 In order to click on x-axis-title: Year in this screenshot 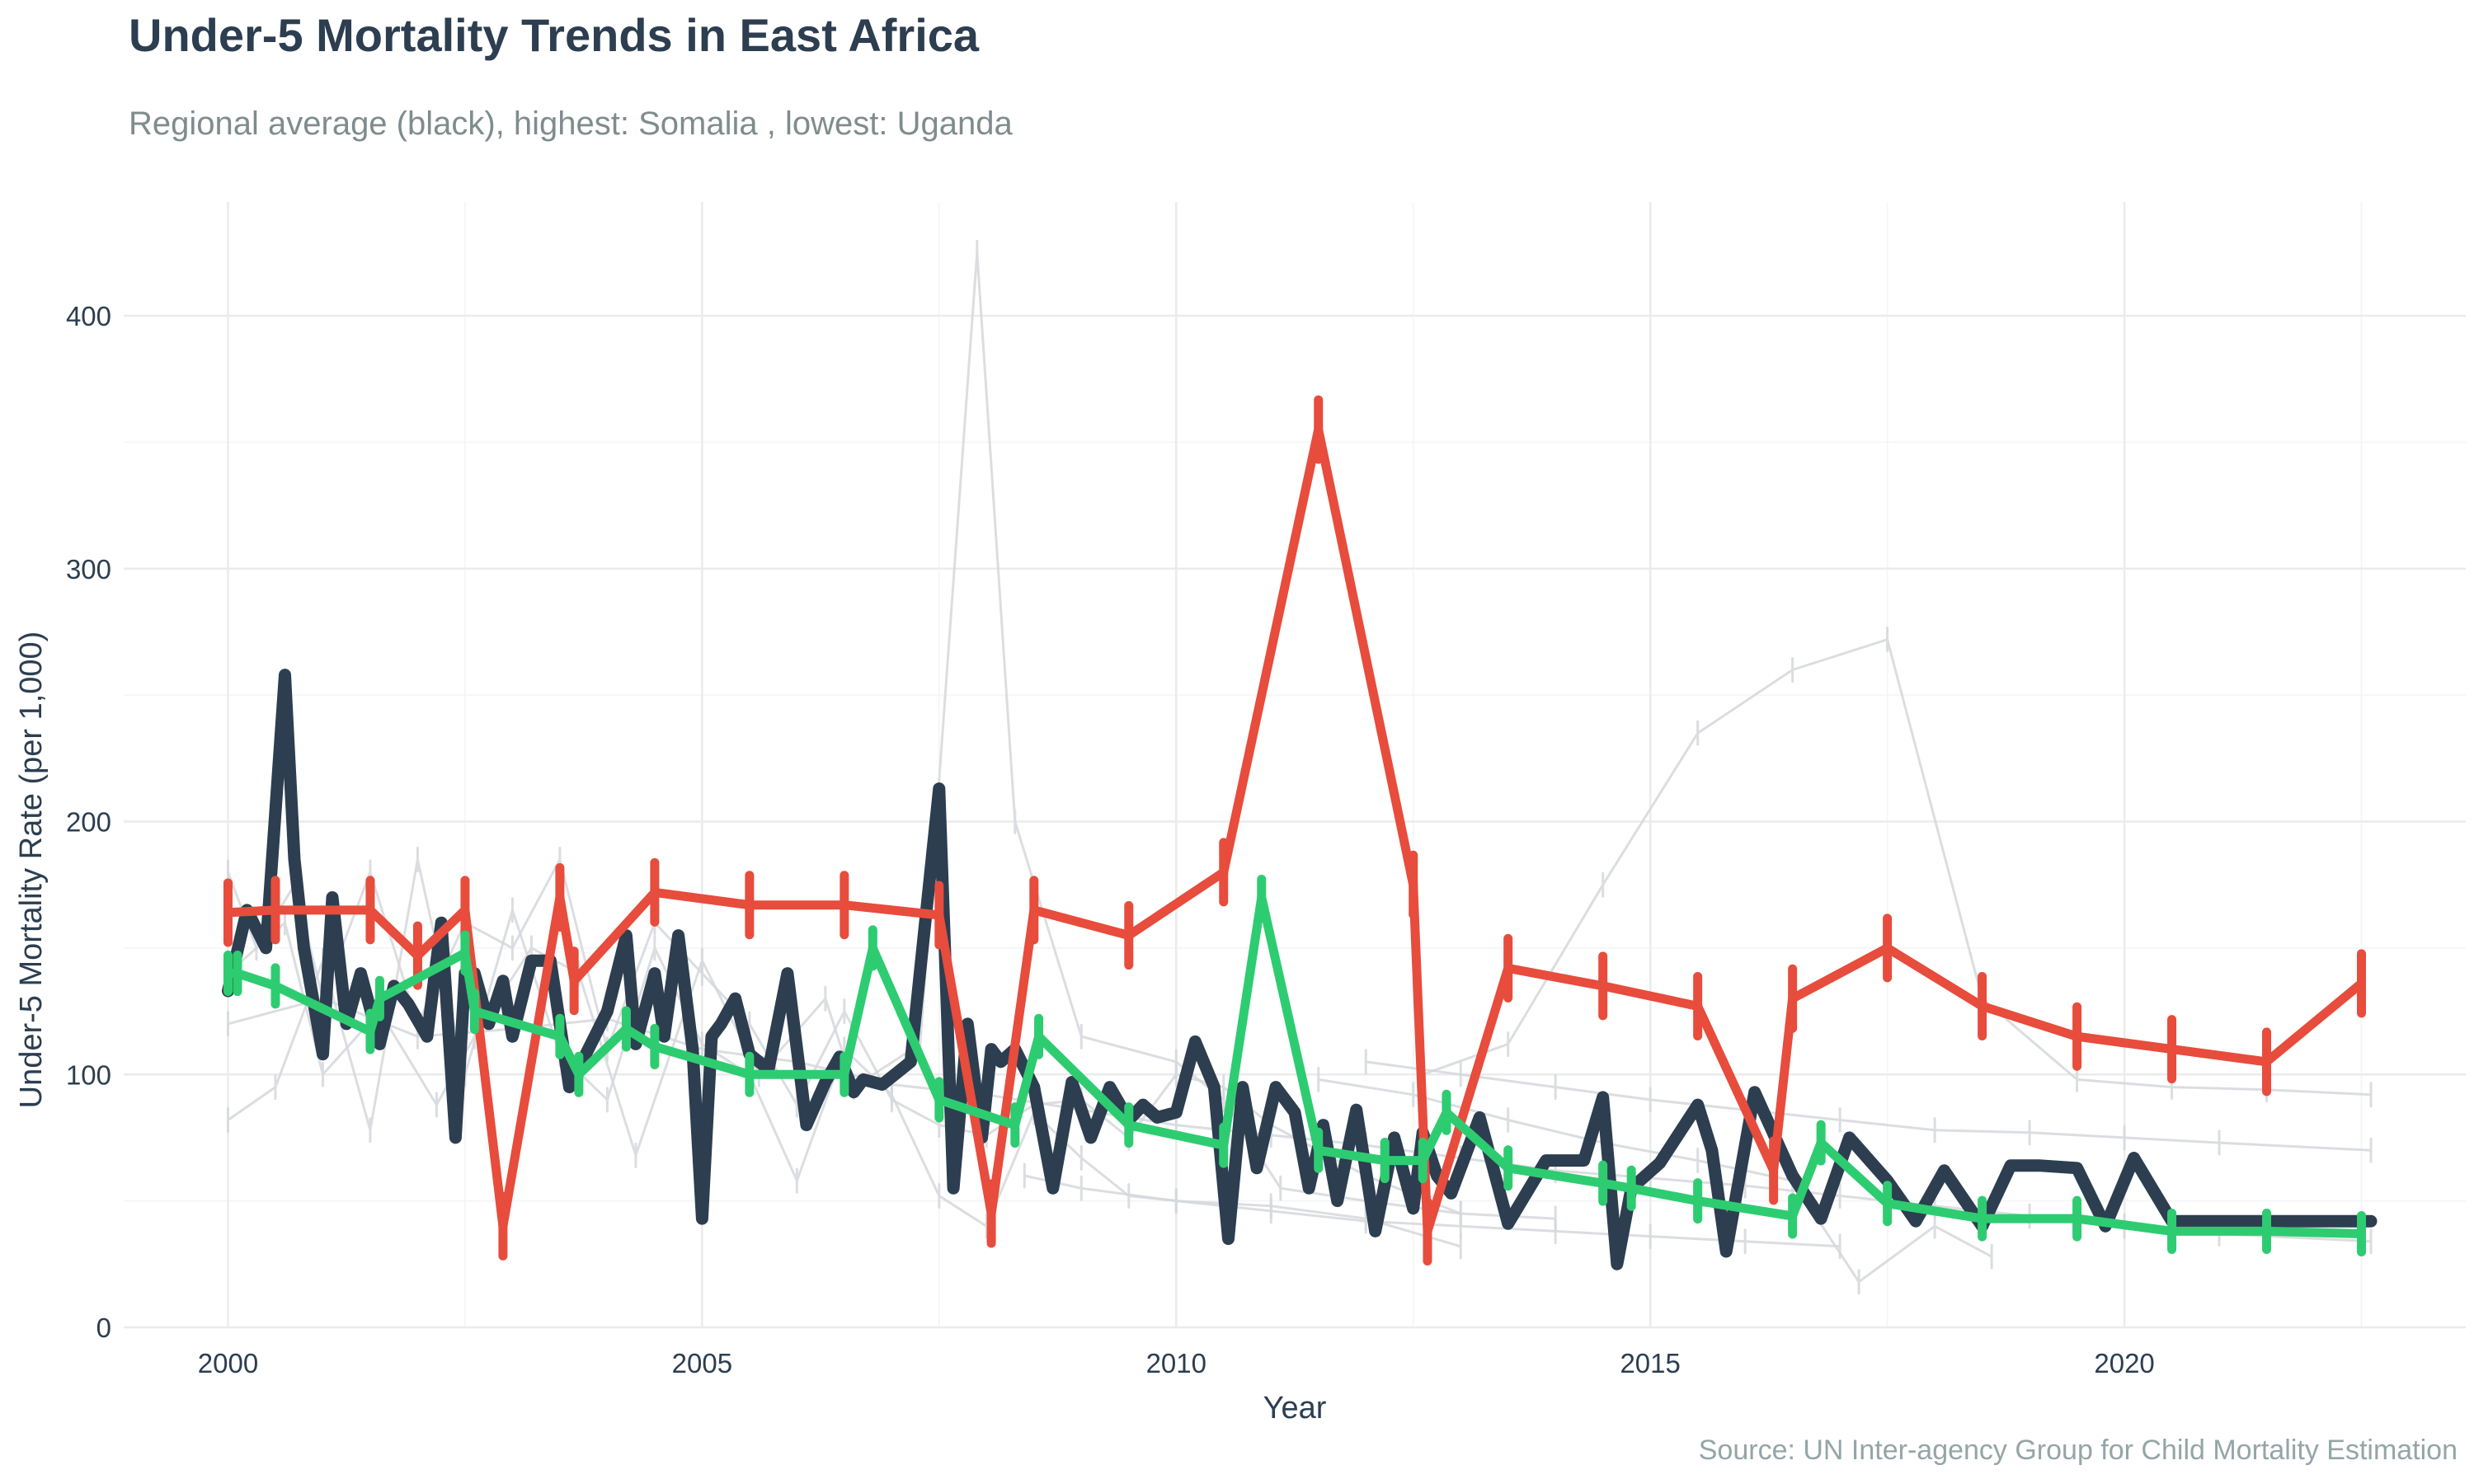, I will do `click(1295, 1408)`.